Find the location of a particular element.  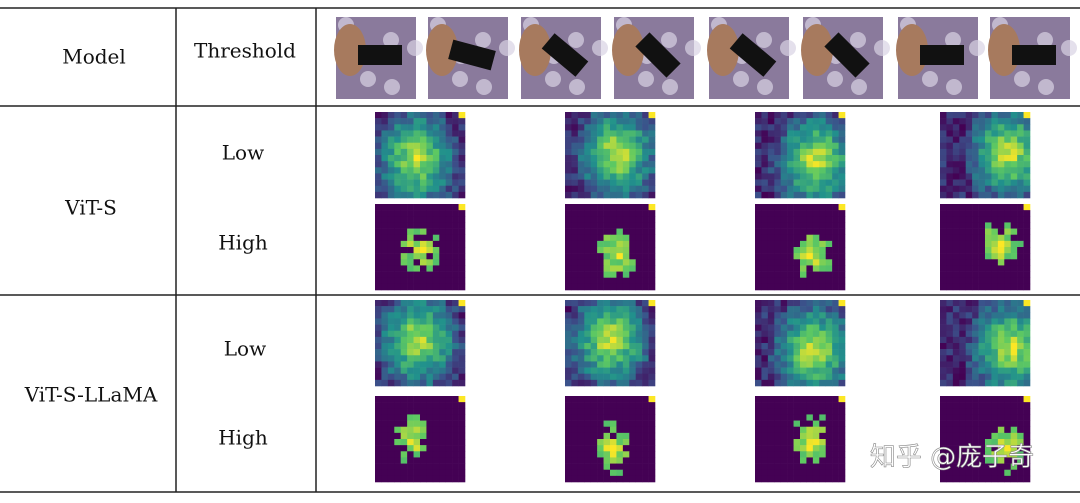

heatmap is located at coordinates (985, 155).